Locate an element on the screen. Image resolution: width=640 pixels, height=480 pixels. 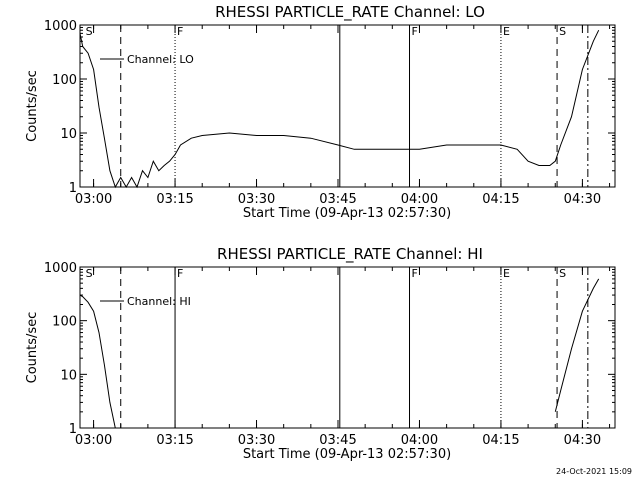
chart-title: RHESSI PARTICLE_RATE Channel: LO is located at coordinates (350, 12).